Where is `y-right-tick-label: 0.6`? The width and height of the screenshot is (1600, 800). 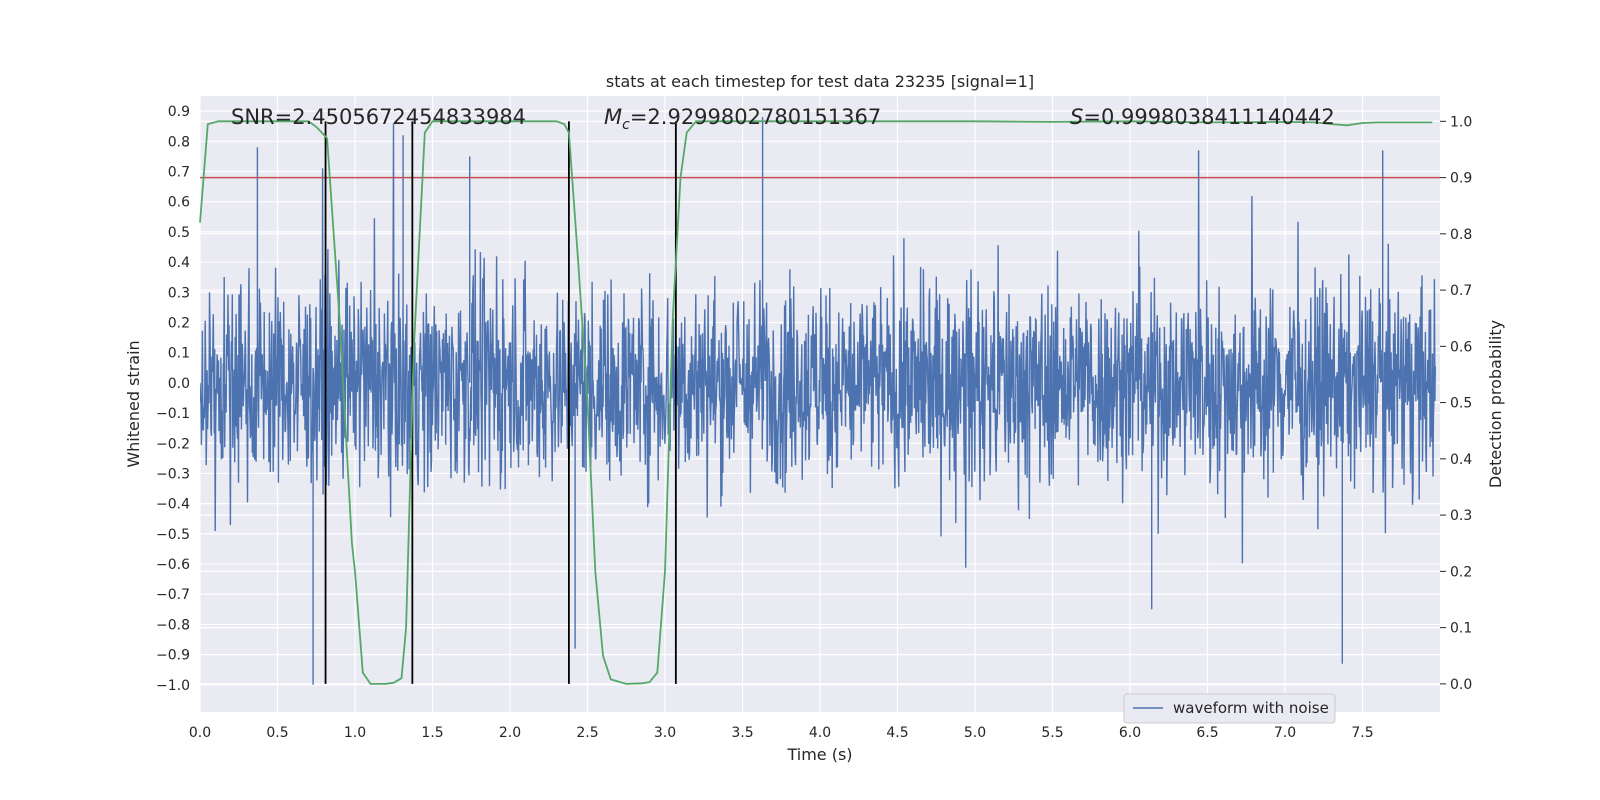
y-right-tick-label: 0.6 is located at coordinates (1461, 347).